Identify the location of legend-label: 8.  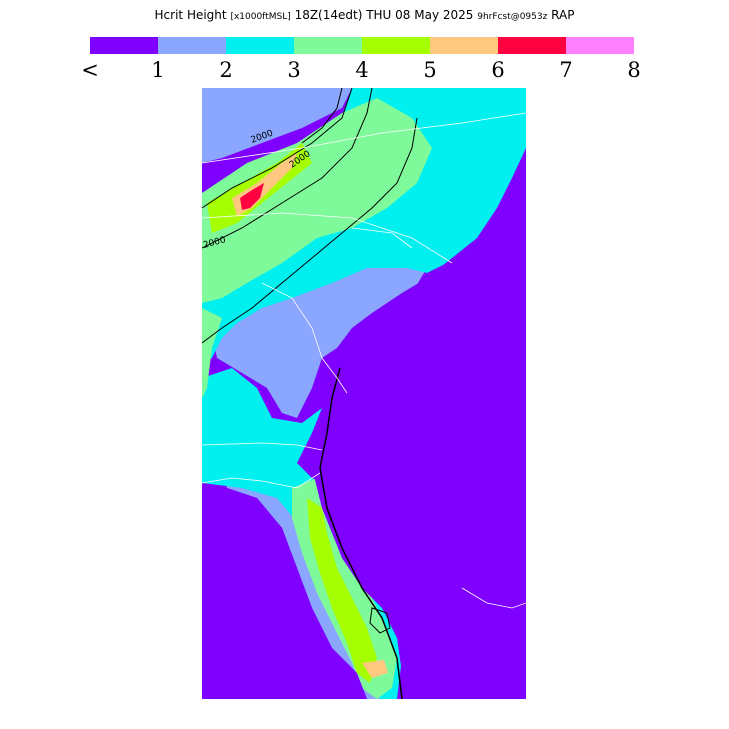
(634, 70).